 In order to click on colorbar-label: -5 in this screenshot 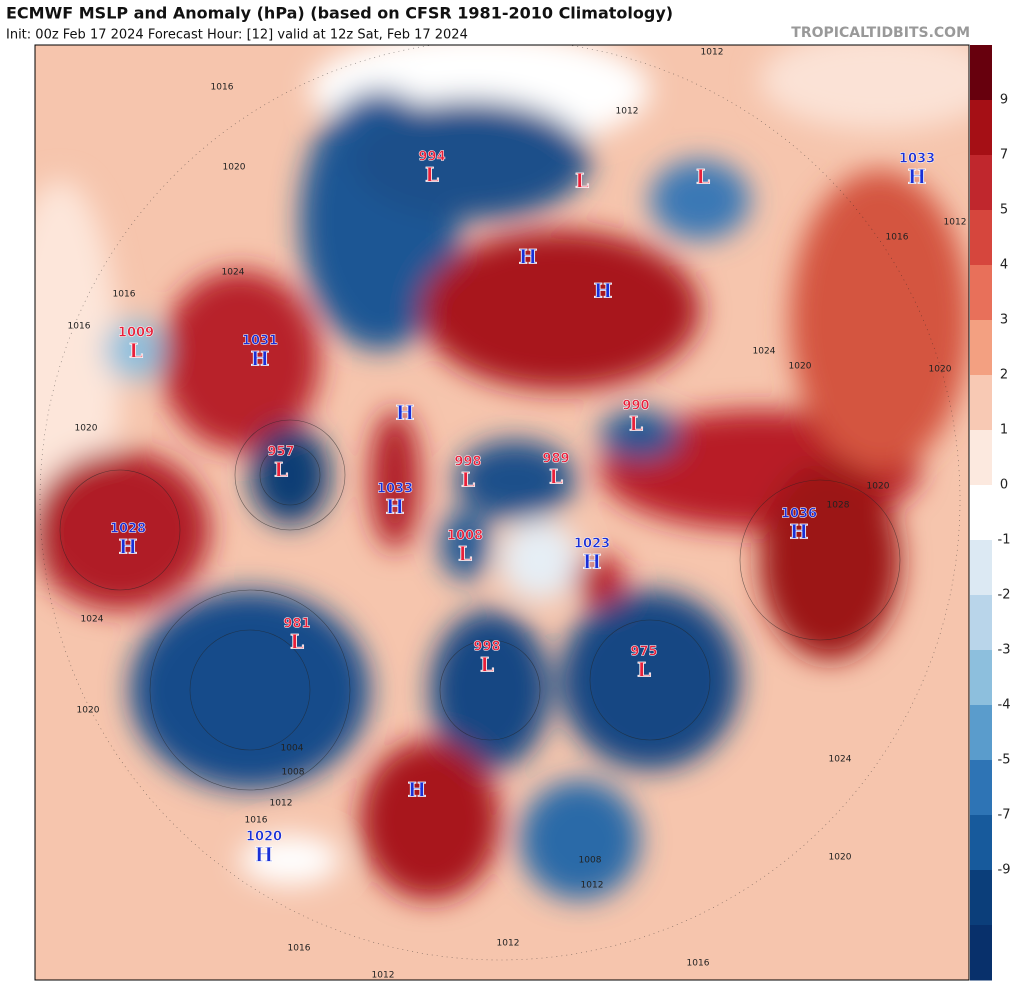, I will do `click(1004, 760)`.